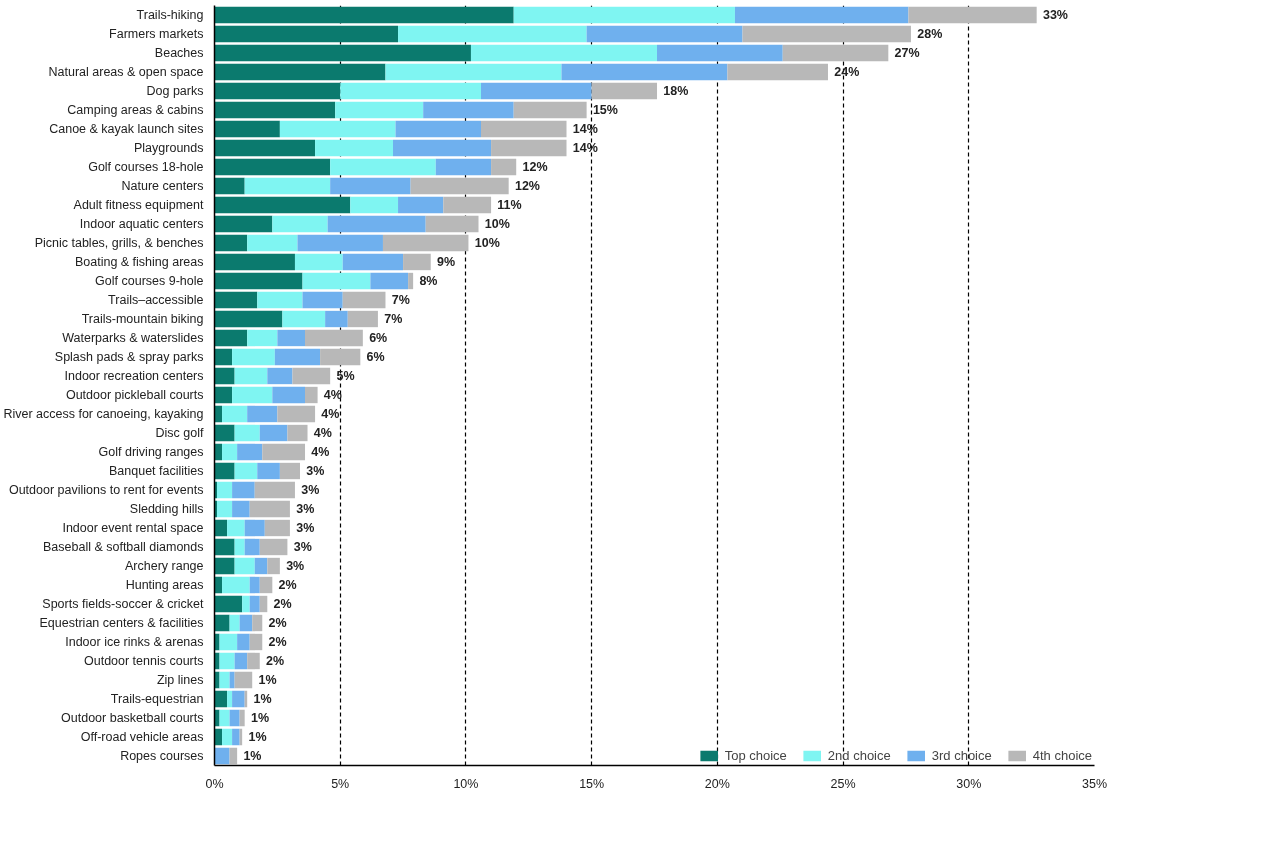 The image size is (1271, 843). What do you see at coordinates (146, 167) in the screenshot?
I see `y-tick-label: Golf courses 18-hole` at bounding box center [146, 167].